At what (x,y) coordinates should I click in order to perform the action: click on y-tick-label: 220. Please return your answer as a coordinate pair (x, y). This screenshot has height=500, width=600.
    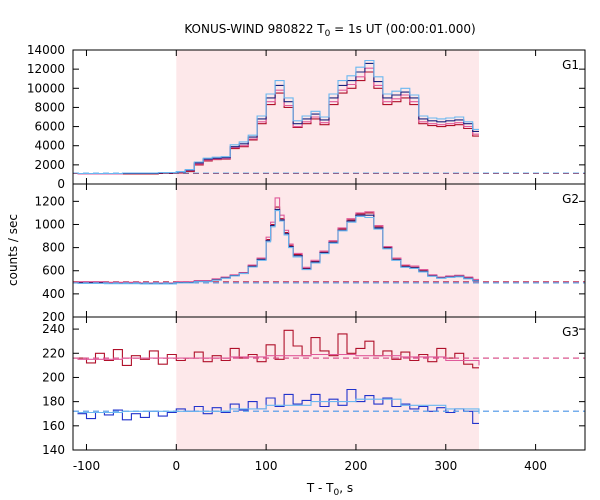
    Looking at the image, I should click on (53, 353).